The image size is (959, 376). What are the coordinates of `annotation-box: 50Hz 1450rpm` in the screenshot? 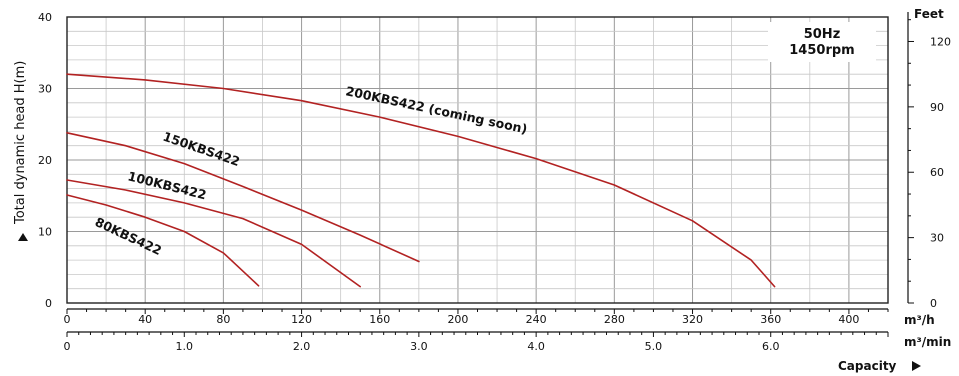 It's located at (822, 42).